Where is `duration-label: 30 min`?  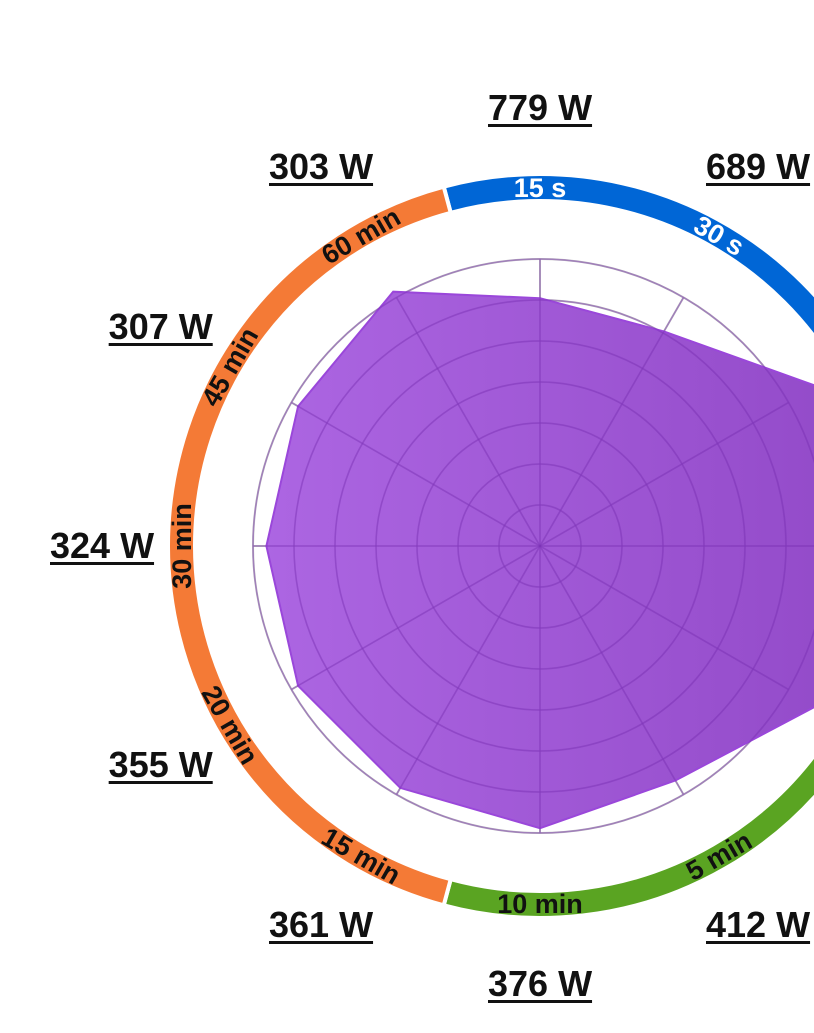
duration-label: 30 min is located at coordinates (182, 546).